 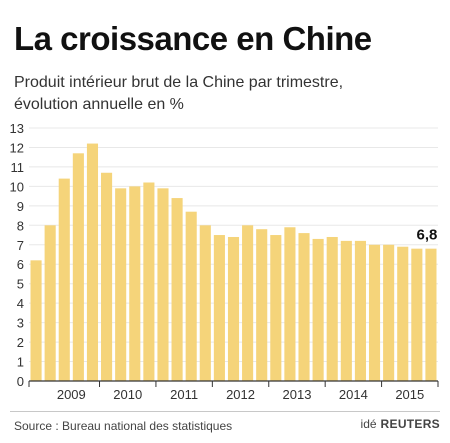 I want to click on y-tick-label: 11, so click(x=18, y=167).